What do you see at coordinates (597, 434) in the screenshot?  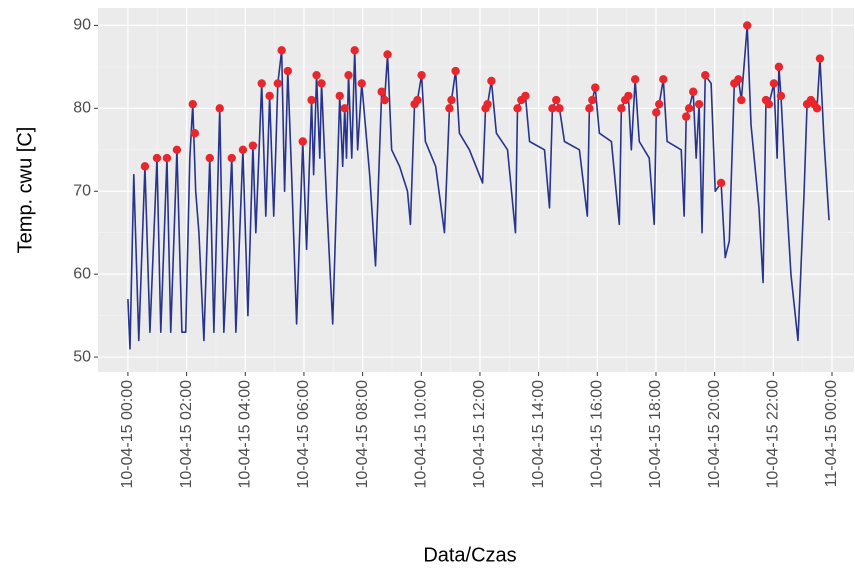 I see `x-tick-label: 10-04-15 16:00` at bounding box center [597, 434].